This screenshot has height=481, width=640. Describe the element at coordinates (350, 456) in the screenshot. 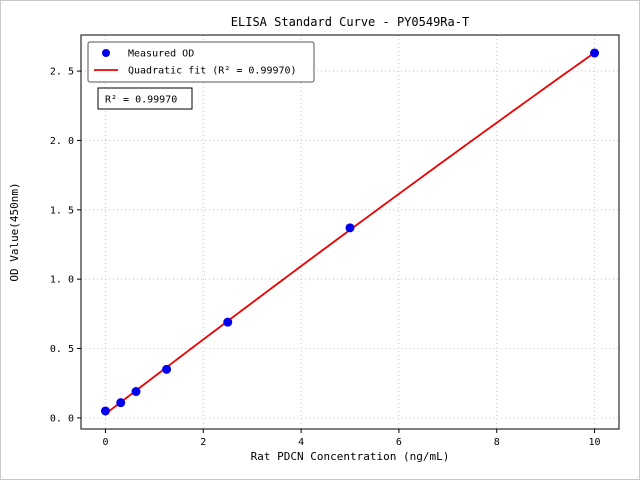

I see `x-axis-label: Rat PDCN Concentration (ng/mL)` at that location.